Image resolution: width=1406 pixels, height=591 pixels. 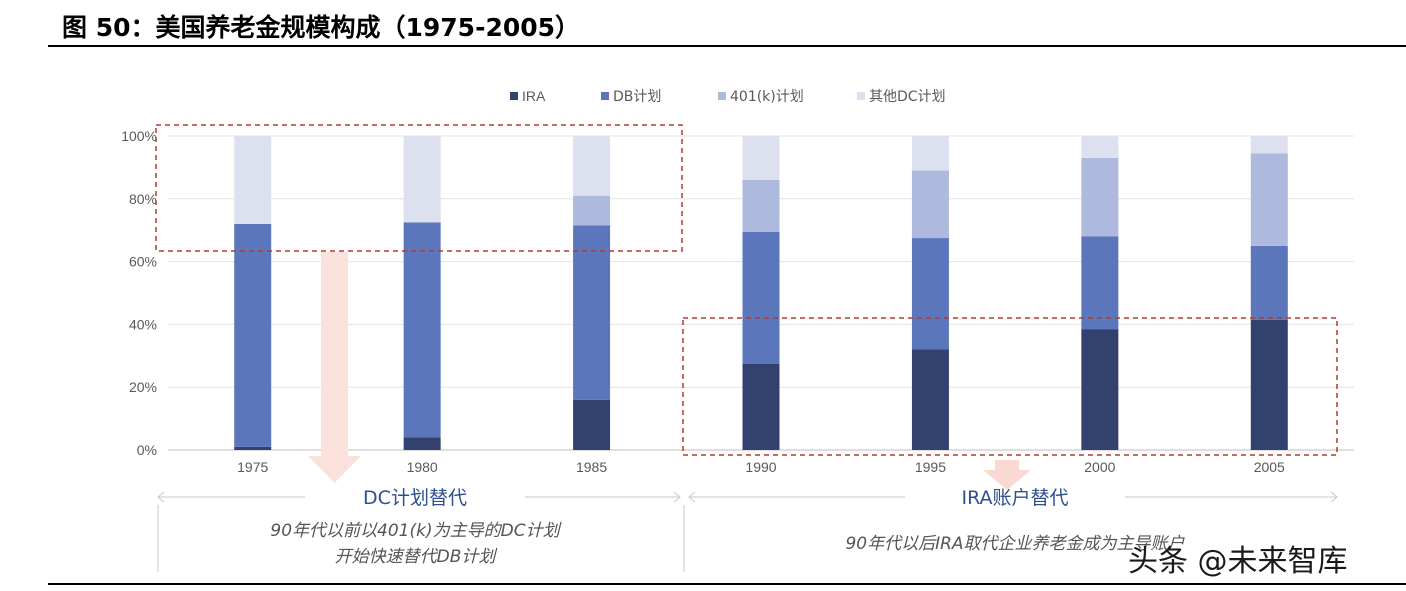 What do you see at coordinates (321, 27) in the screenshot?
I see `figure-title: 图 50：美国养老金规模构成（1975-2005）` at bounding box center [321, 27].